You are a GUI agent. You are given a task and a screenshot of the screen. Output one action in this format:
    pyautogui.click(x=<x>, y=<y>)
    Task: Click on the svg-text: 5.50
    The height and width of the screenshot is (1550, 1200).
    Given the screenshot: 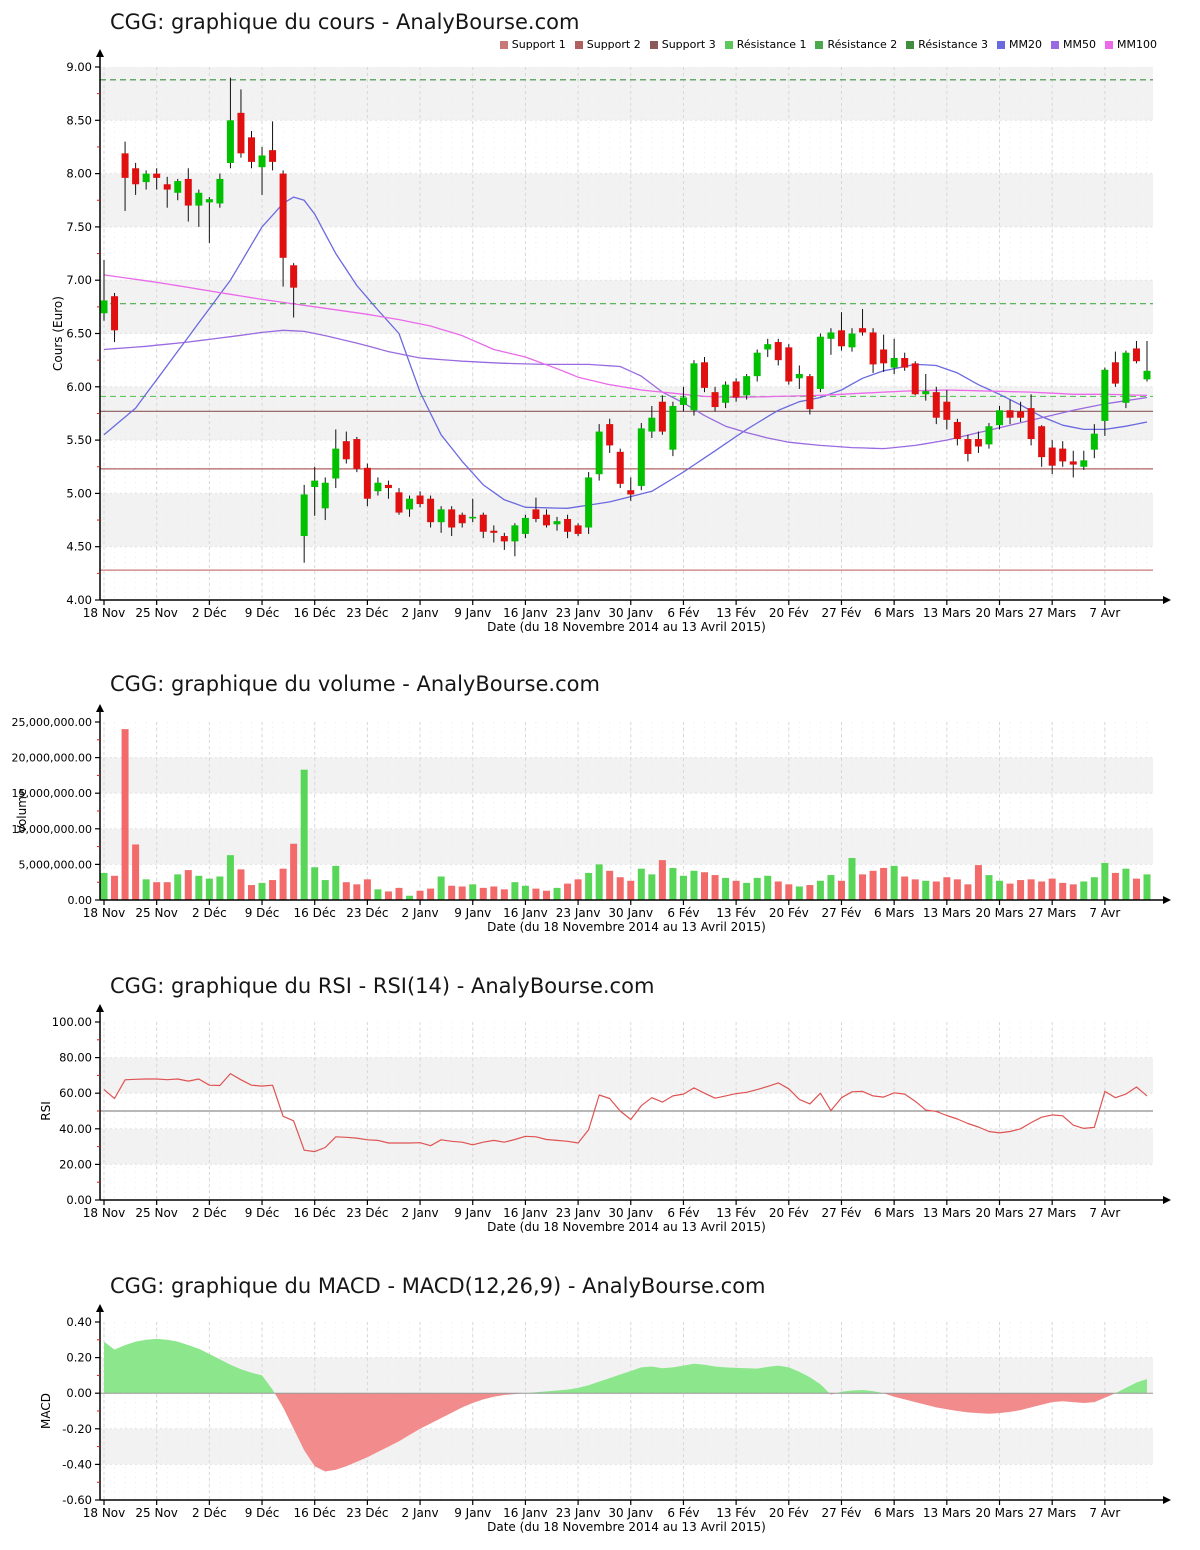 What is the action you would take?
    pyautogui.click(x=79, y=440)
    